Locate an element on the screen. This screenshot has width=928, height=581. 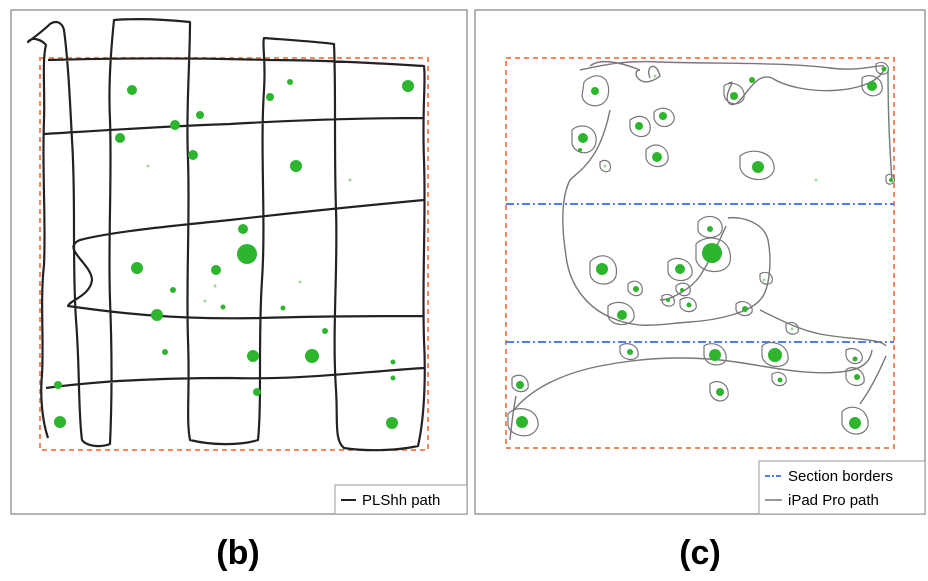
legend-label-plshh: PLShh path is located at coordinates (401, 500).